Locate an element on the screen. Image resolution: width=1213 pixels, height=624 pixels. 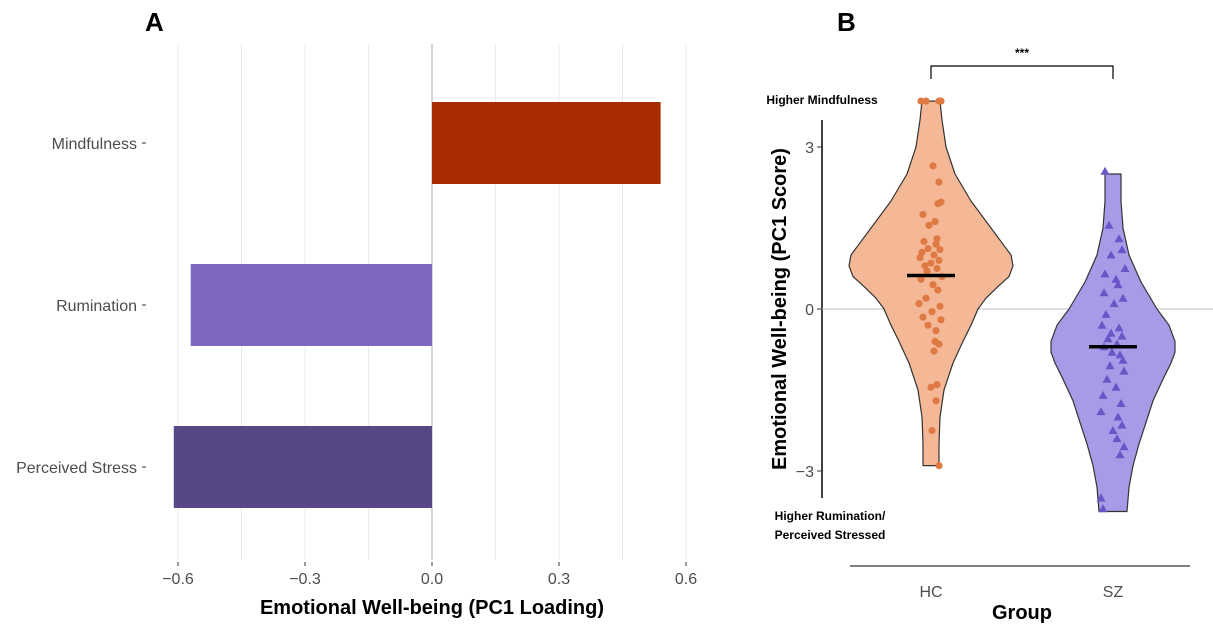
x-tick-label: 0.3 is located at coordinates (559, 579).